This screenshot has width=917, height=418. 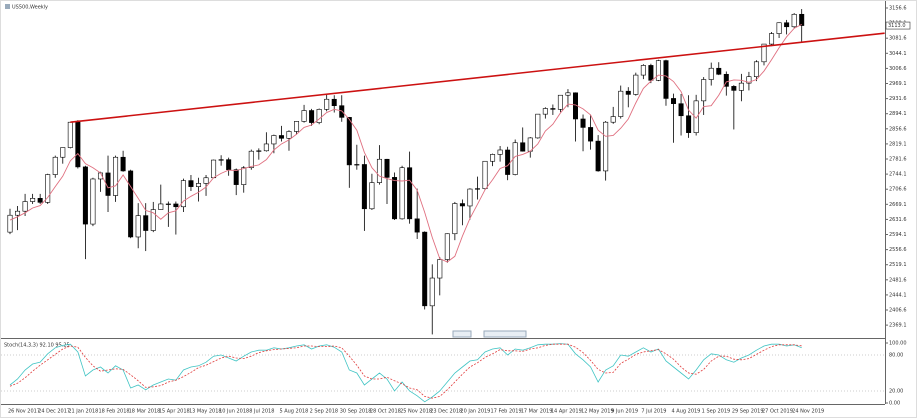 What do you see at coordinates (897, 26) in the screenshot?
I see `price-label: 3113.0` at bounding box center [897, 26].